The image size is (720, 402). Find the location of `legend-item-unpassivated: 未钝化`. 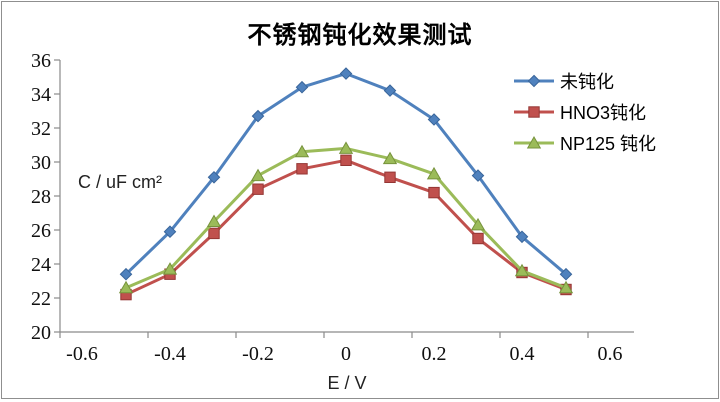

legend-item-unpassivated: 未钝化 is located at coordinates (584, 80).